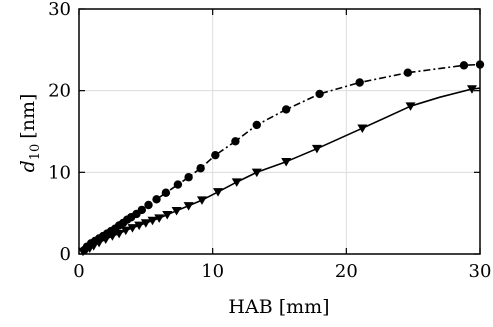 The image size is (493, 327). I want to click on y-axis-label-unit: [nm], so click(28, 116).